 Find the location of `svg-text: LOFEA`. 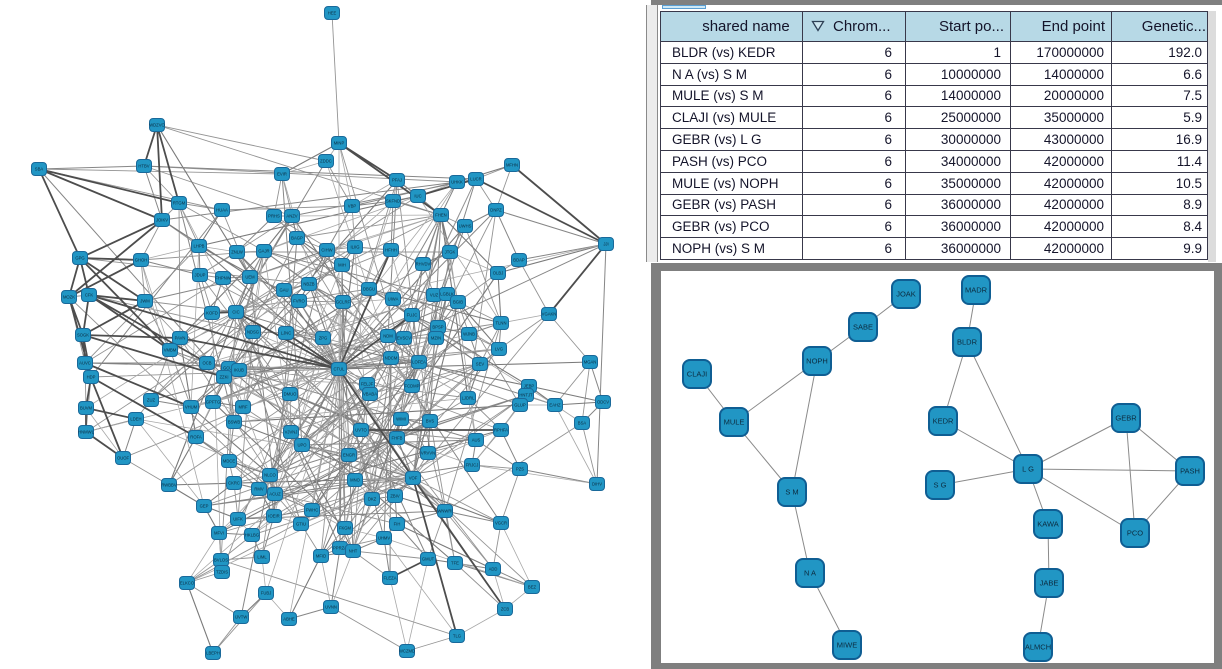

svg-text: LOFEA is located at coordinates (419, 362).